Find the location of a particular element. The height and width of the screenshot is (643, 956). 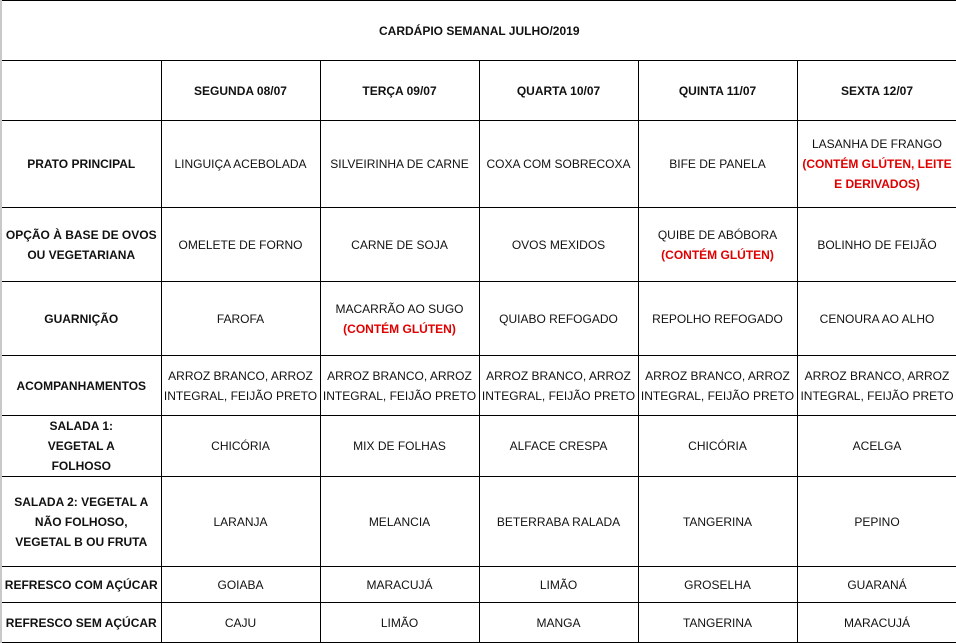

day-header: QUINTA 11/07 is located at coordinates (717, 90).